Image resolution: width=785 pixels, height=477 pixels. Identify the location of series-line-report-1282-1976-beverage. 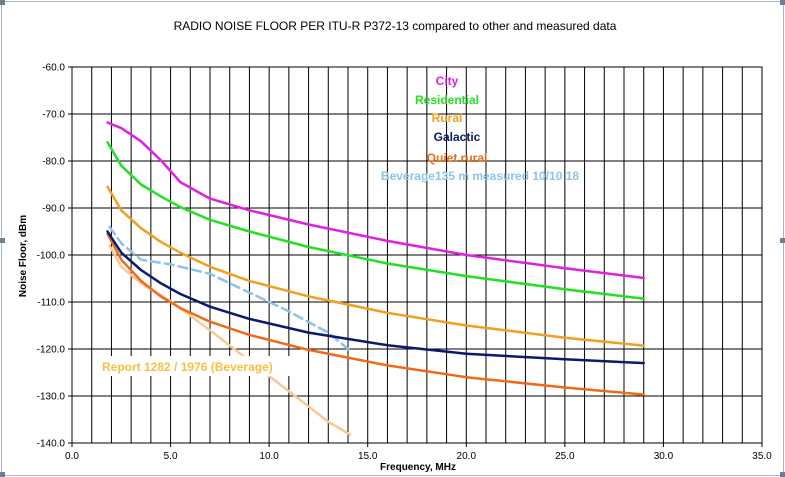
(230, 340).